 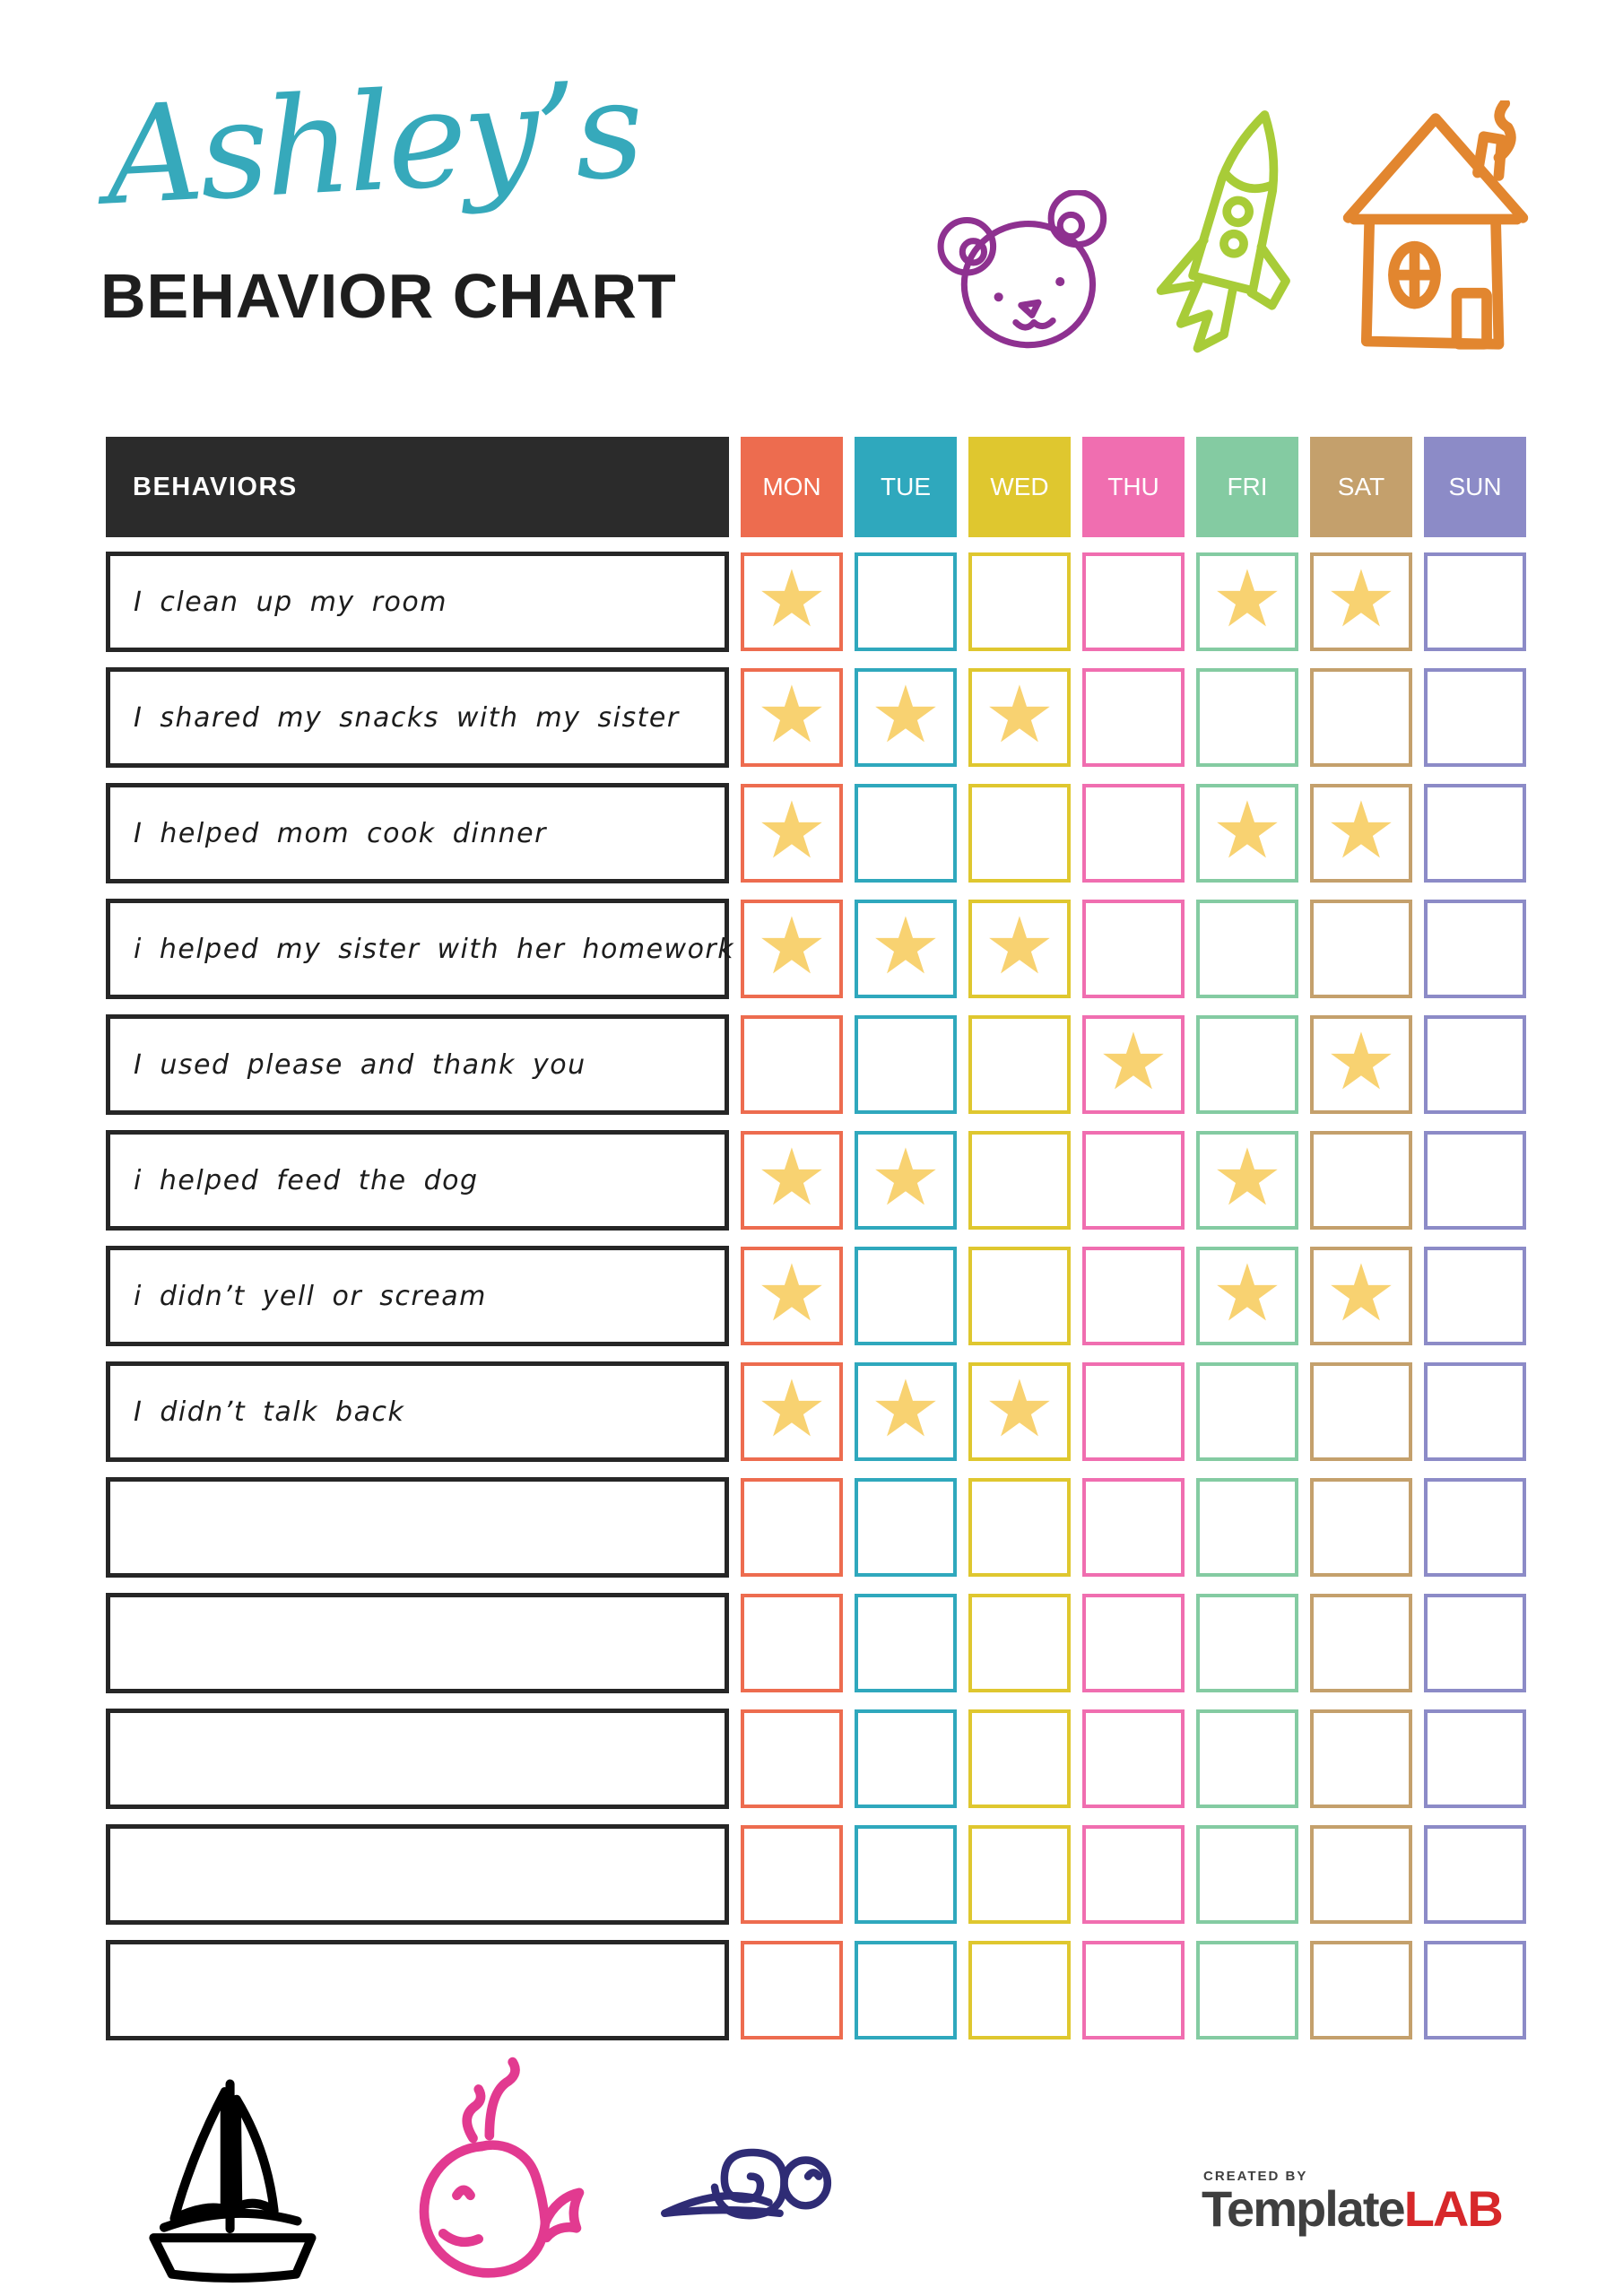 I want to click on page-title: BEHAVIOR CHART, so click(x=388, y=296).